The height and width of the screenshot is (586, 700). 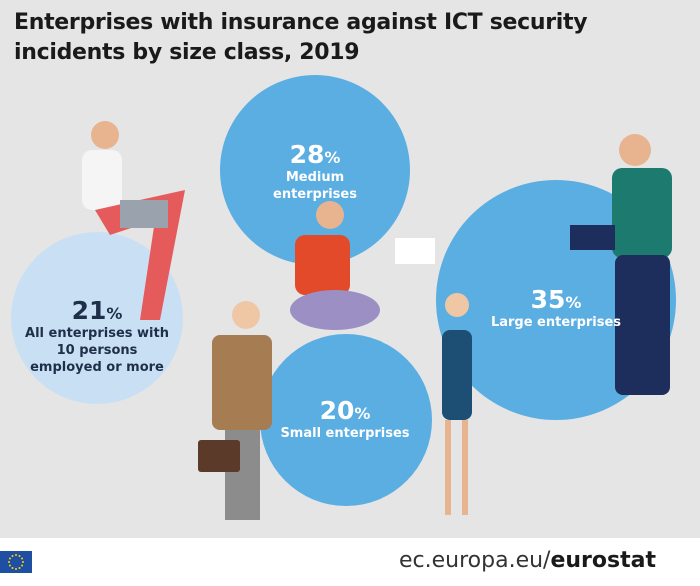 I want to click on value-line: 35%, so click(x=556, y=299).